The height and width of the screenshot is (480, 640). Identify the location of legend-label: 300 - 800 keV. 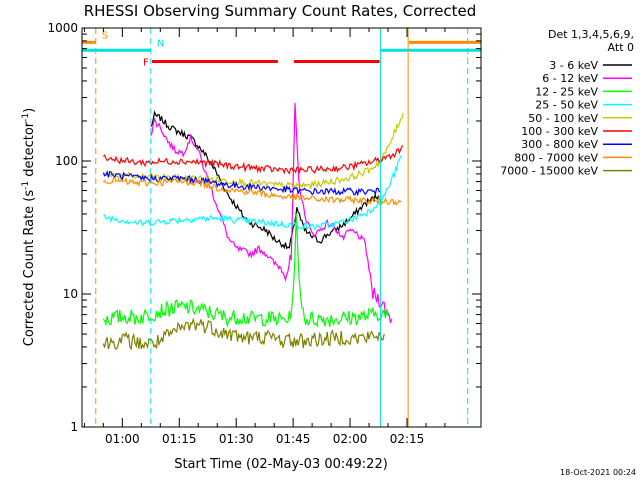
(559, 144).